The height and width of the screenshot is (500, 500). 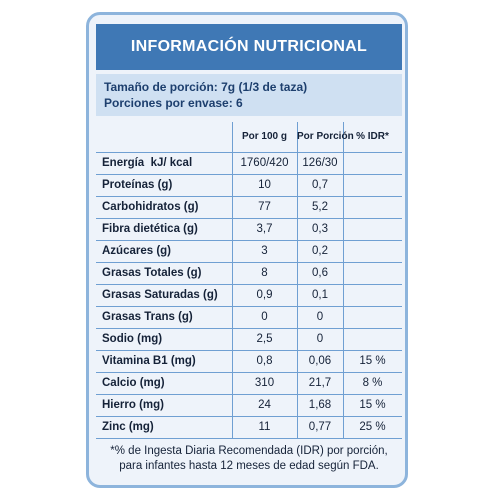 What do you see at coordinates (249, 47) in the screenshot?
I see `title: INFORMACIÓN NUTRICIONAL` at bounding box center [249, 47].